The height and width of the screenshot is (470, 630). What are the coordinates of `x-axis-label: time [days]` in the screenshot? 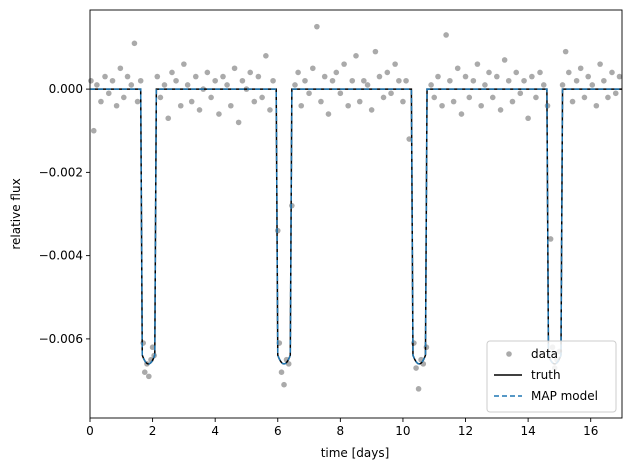 It's located at (355, 453).